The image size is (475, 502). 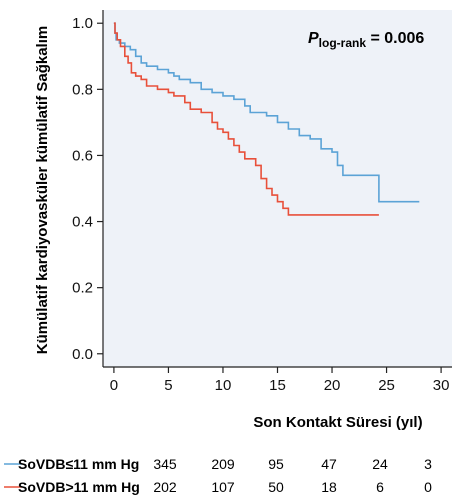 What do you see at coordinates (82, 288) in the screenshot?
I see `y-tick-label: 0.2` at bounding box center [82, 288].